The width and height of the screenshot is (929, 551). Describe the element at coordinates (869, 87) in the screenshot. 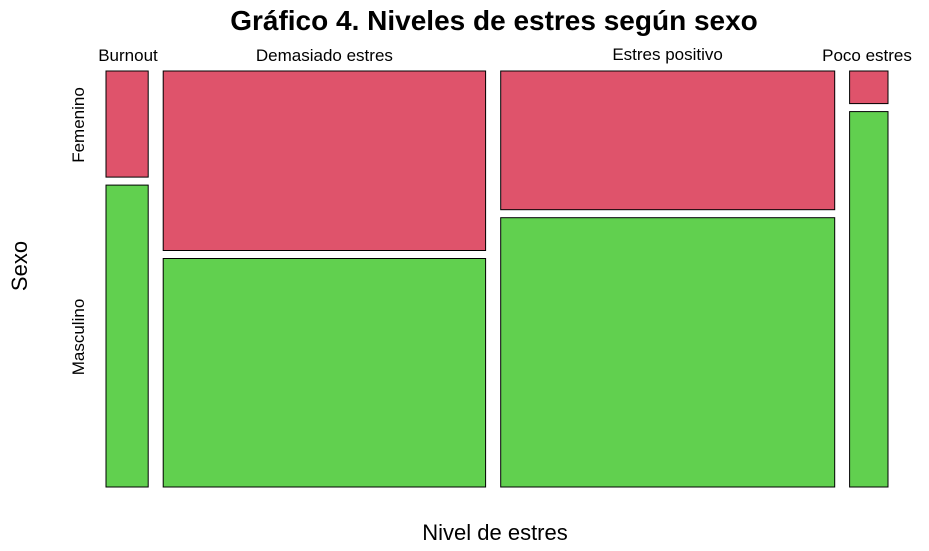

I see `tile-poco-estres-femenino` at that location.